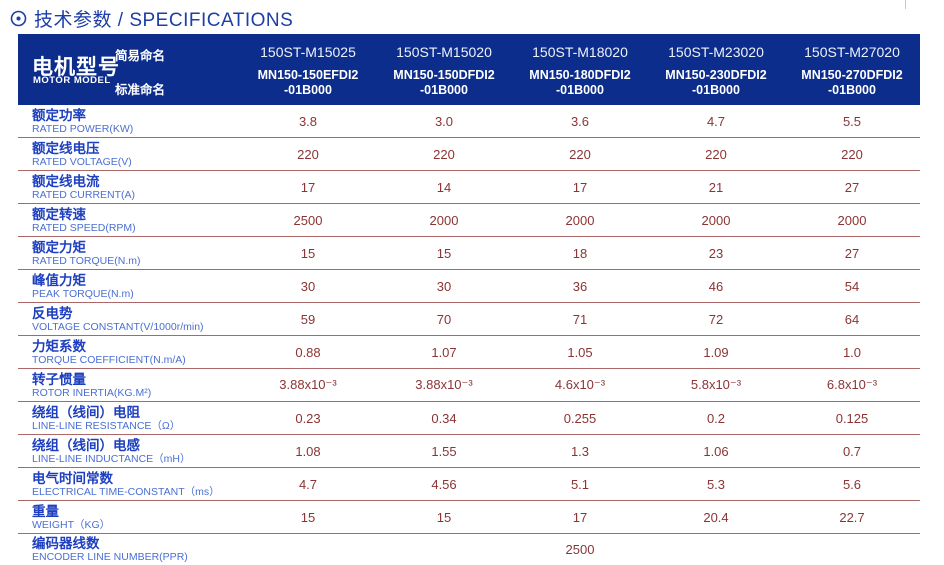  I want to click on cell-value: 21, so click(716, 187).